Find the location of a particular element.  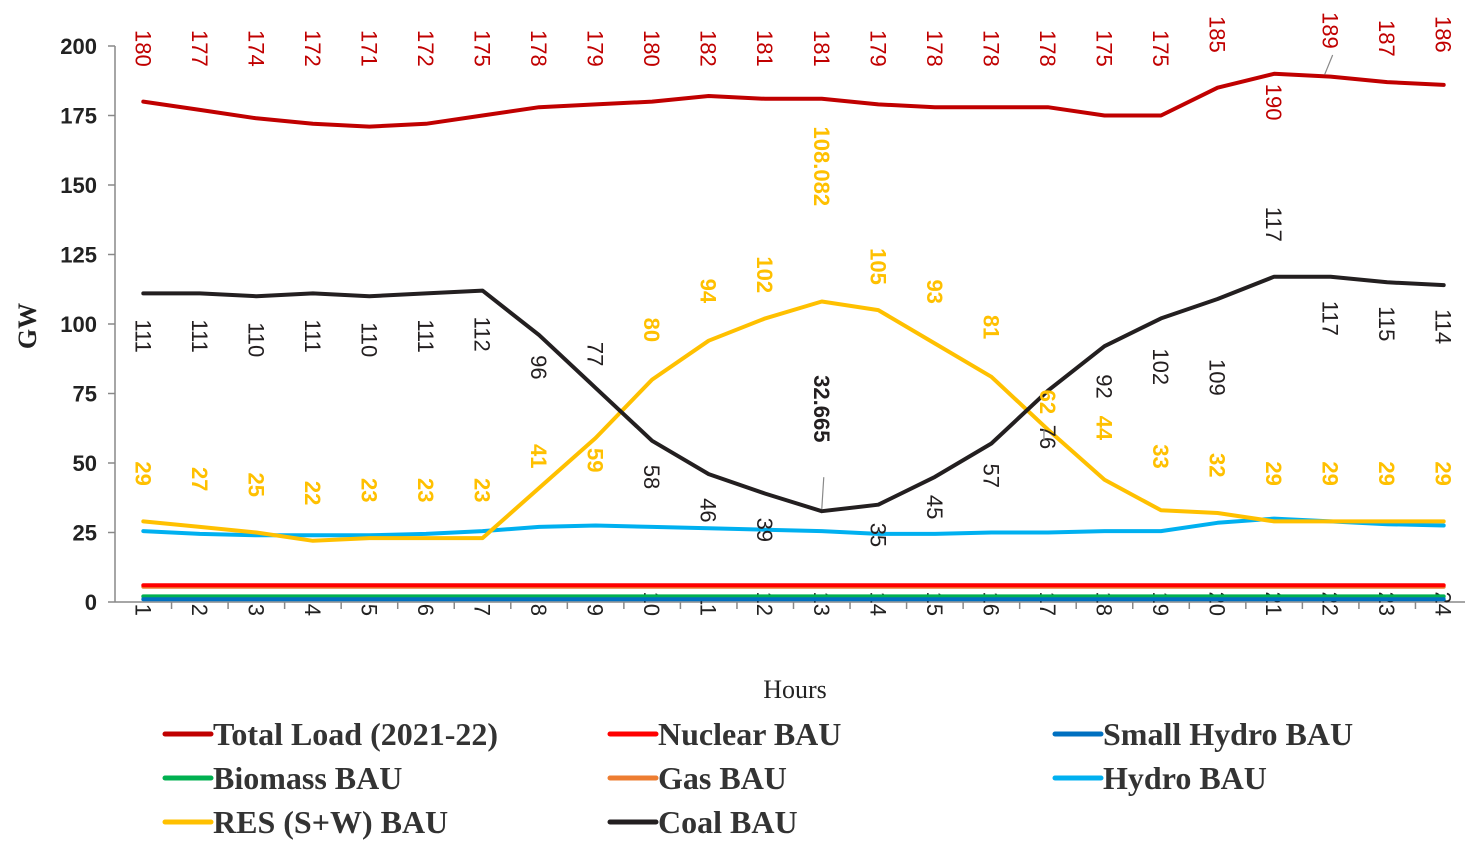

load-data-label: 189 is located at coordinates (1330, 30).